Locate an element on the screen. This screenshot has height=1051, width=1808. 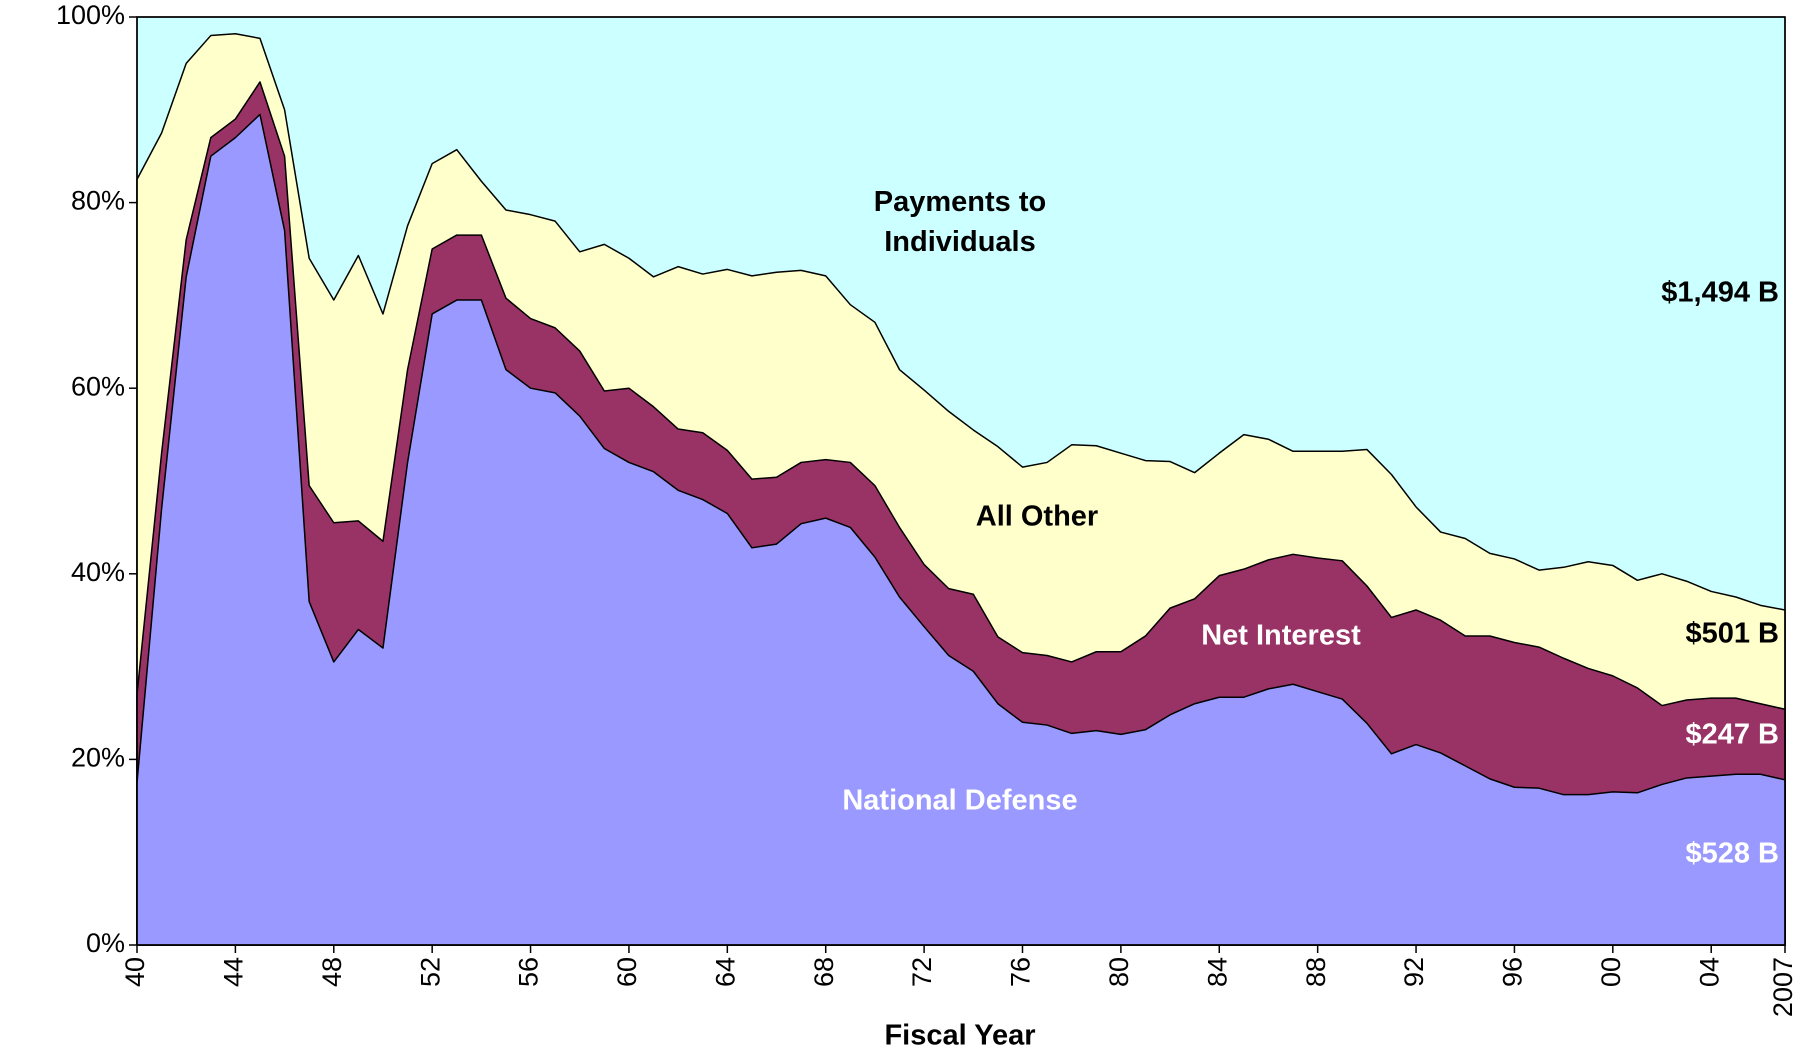
x-tick-label: 92 is located at coordinates (1414, 972).